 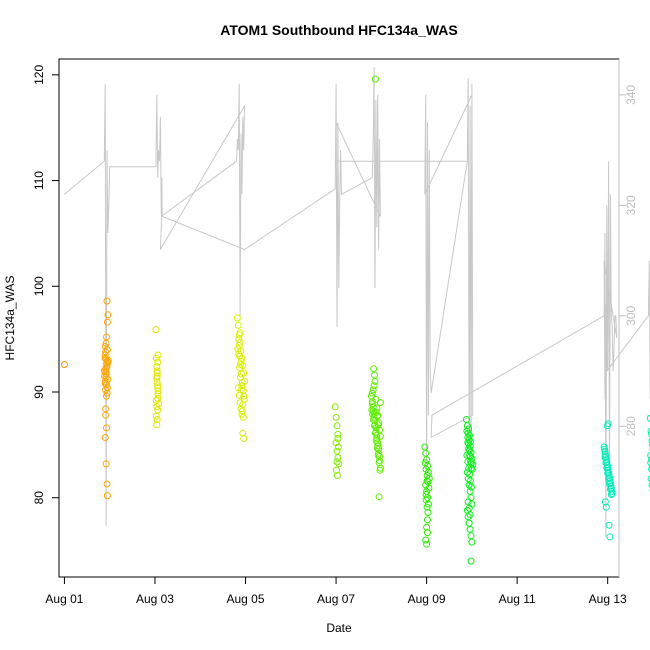 I want to click on x-tick-label: Aug 09, so click(x=427, y=599).